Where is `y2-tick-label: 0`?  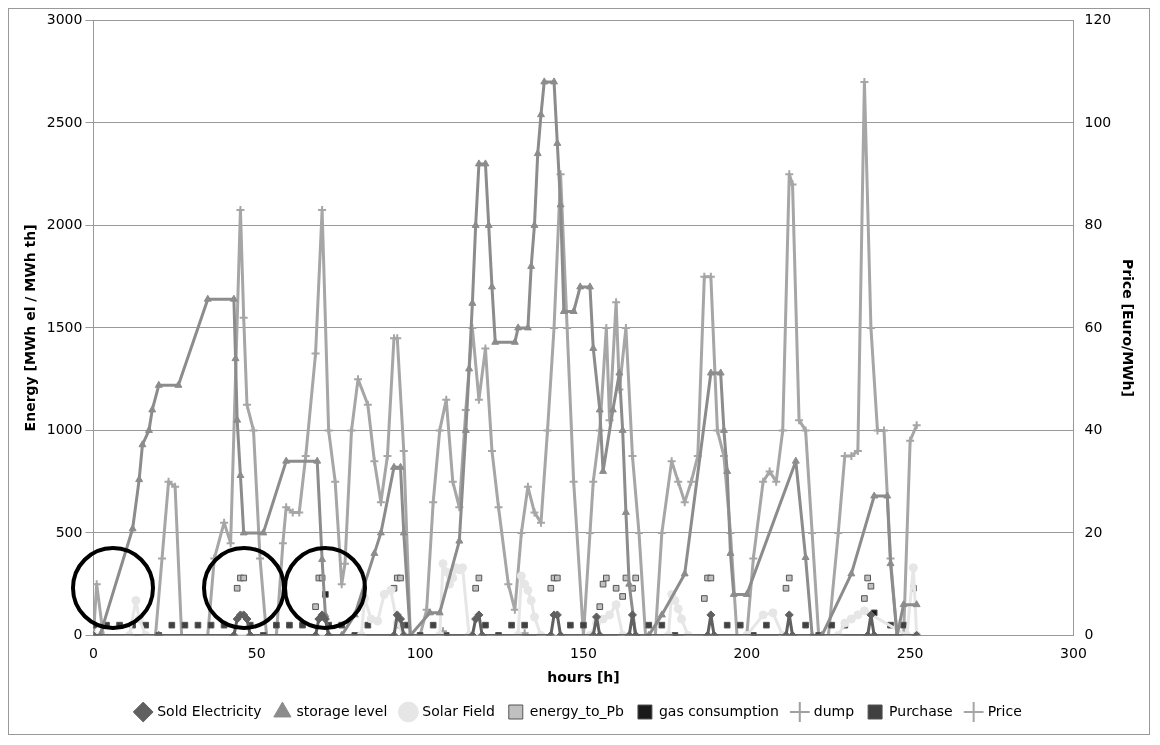
y2-tick-label: 0 is located at coordinates (1089, 634).